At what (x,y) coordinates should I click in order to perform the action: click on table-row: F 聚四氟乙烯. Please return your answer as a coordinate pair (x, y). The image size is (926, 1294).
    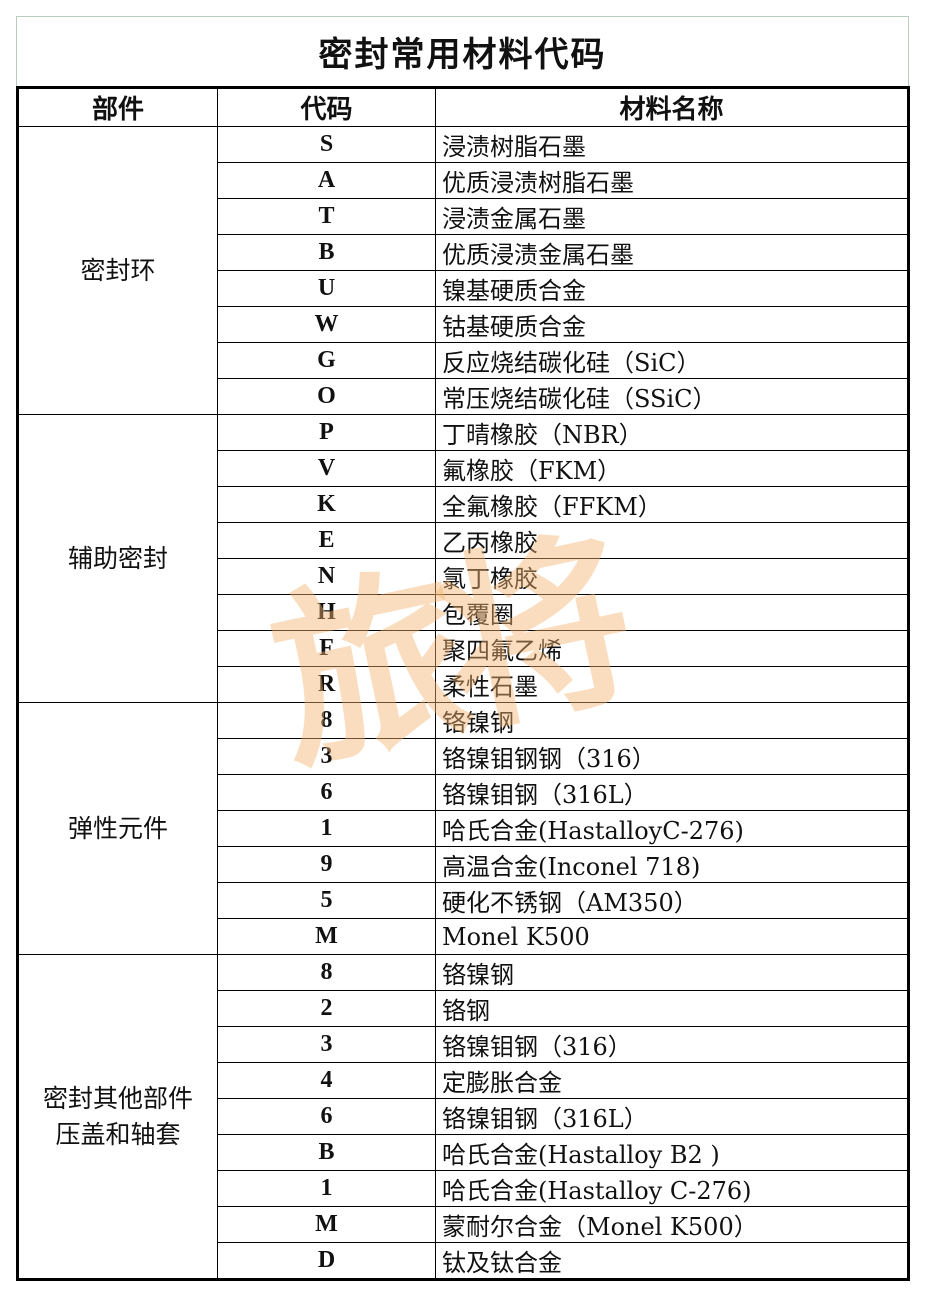
    Looking at the image, I should click on (463, 648).